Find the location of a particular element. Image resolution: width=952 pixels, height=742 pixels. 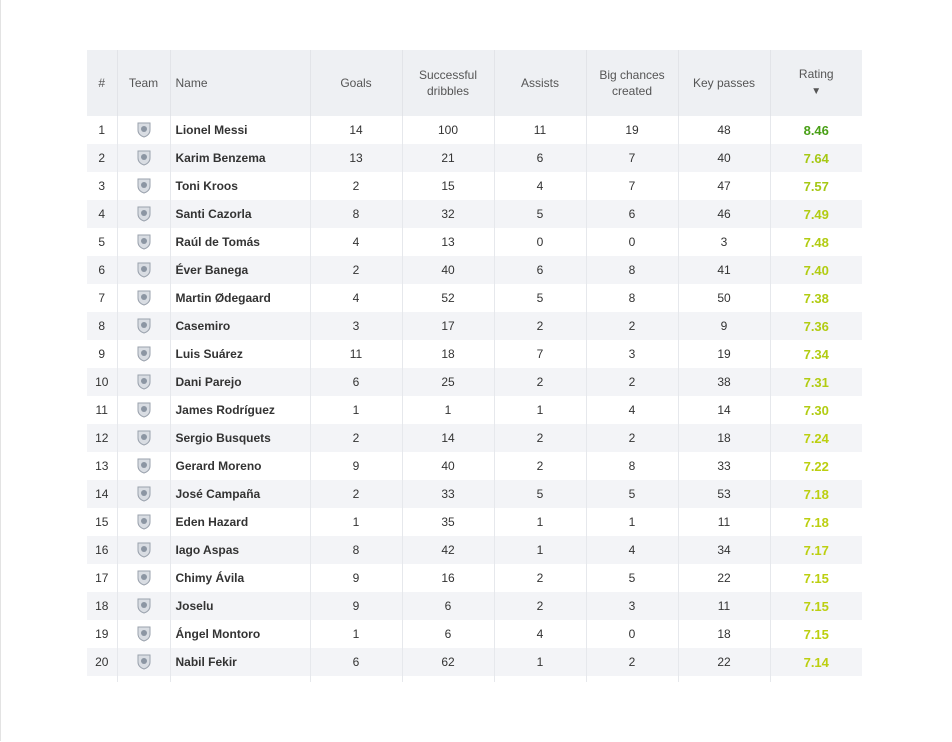

column-header: Successful dribbles is located at coordinates (448, 83).